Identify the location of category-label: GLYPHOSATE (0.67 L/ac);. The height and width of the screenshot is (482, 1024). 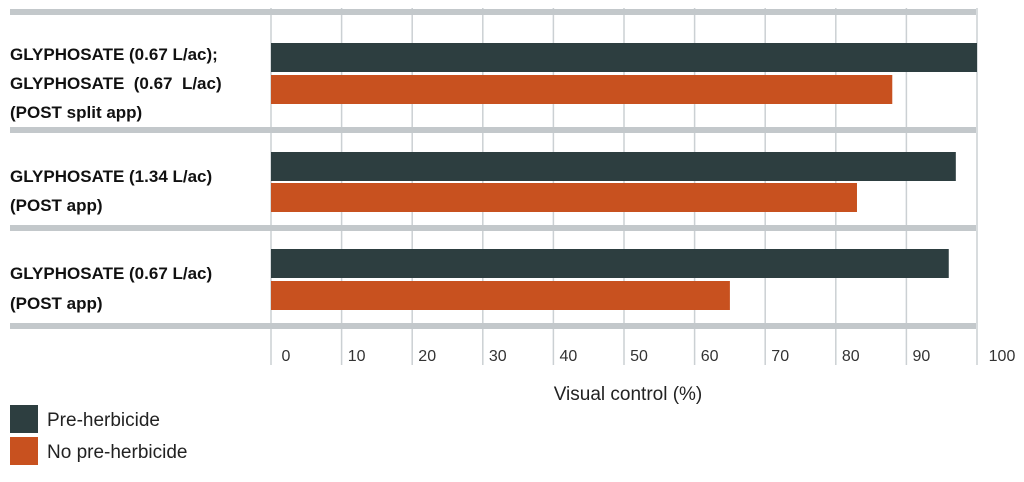
(114, 54).